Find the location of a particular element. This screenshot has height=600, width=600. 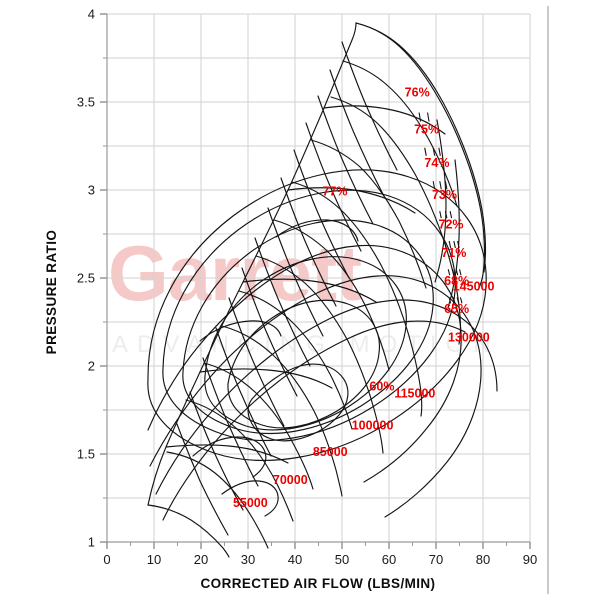

y-tick-label: 1.5 is located at coordinates (86, 454).